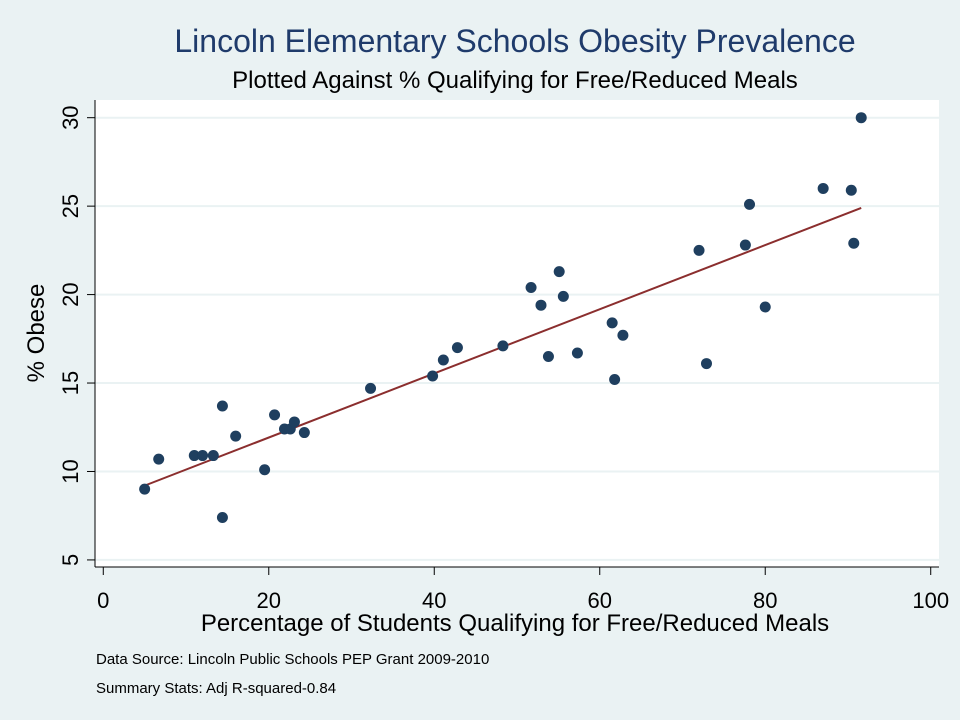 Image resolution: width=960 pixels, height=720 pixels. Describe the element at coordinates (70, 383) in the screenshot. I see `y-tick-label: 15` at that location.